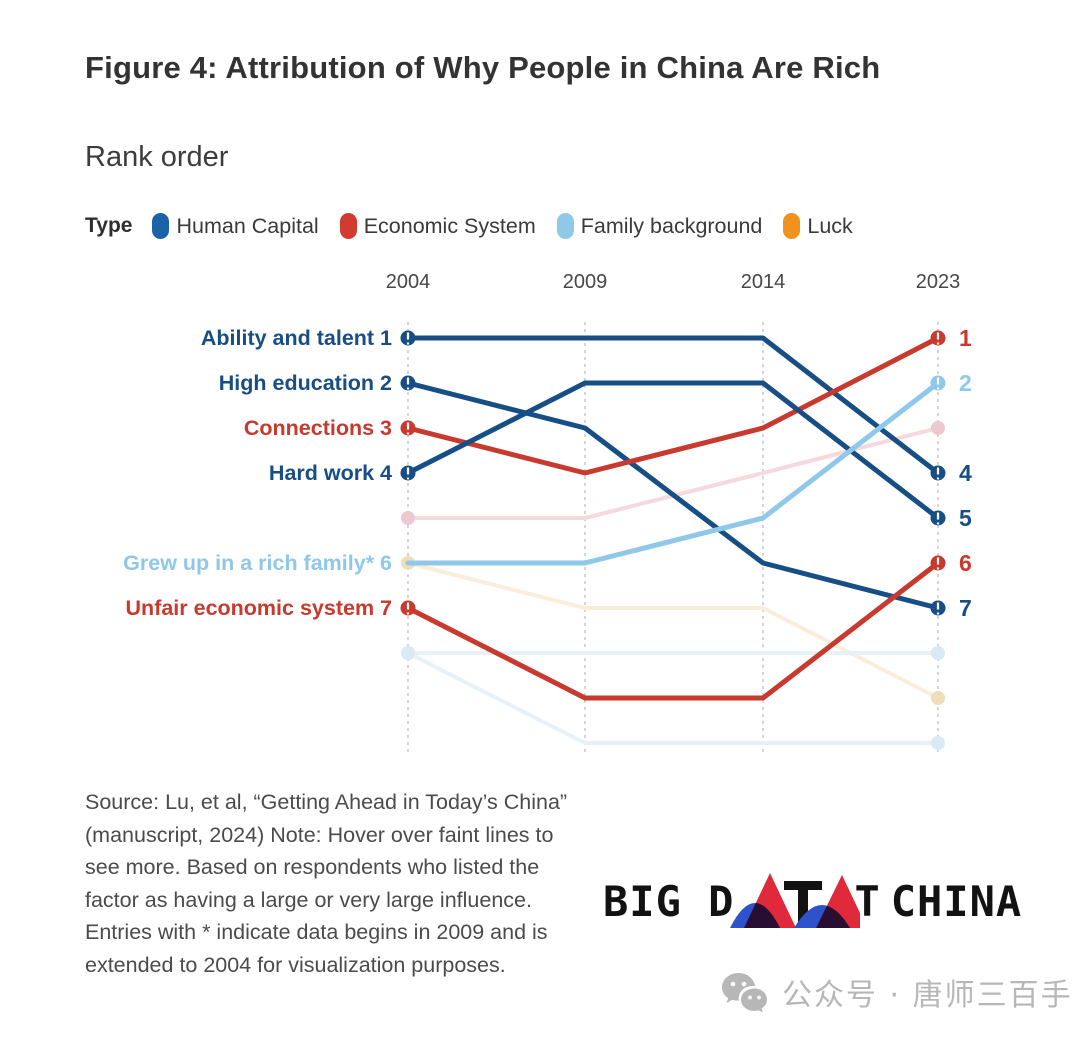 The image size is (1080, 1038). I want to click on series-line-unfair-economic-system, so click(673, 630).